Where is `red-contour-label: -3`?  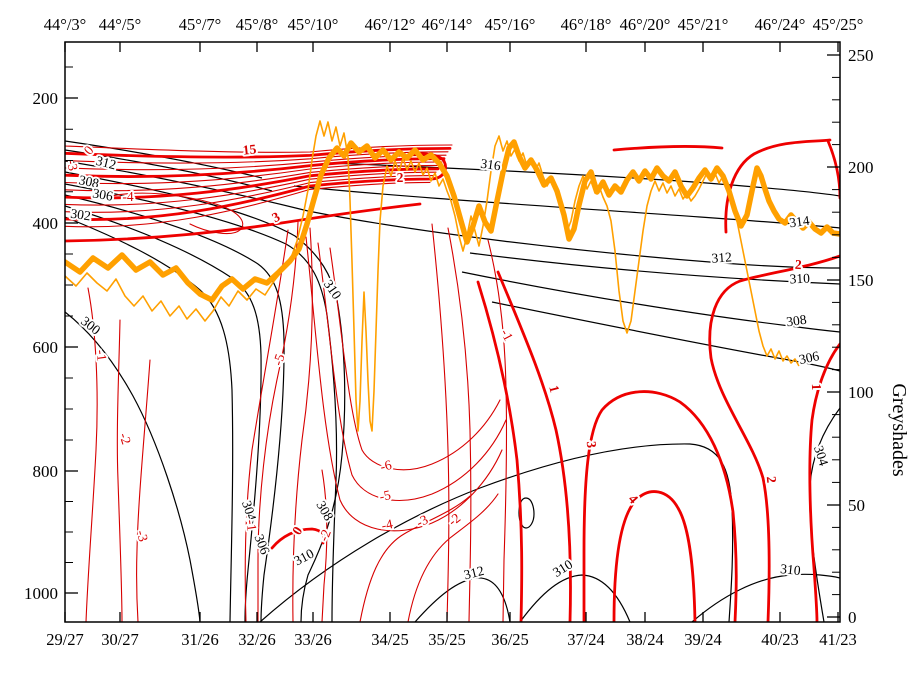
red-contour-label: -3 is located at coordinates (142, 535).